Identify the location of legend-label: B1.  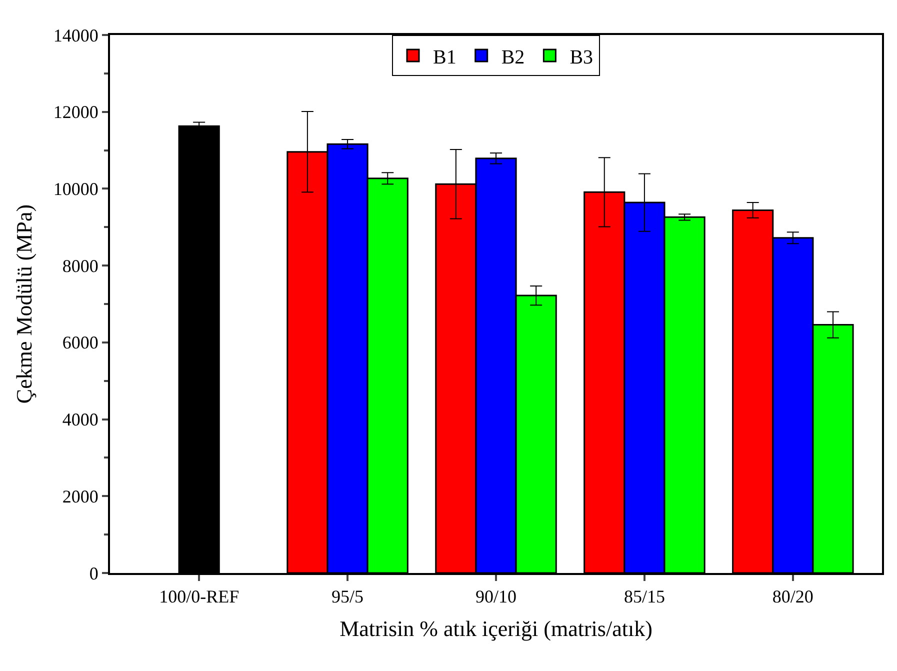
(444, 57).